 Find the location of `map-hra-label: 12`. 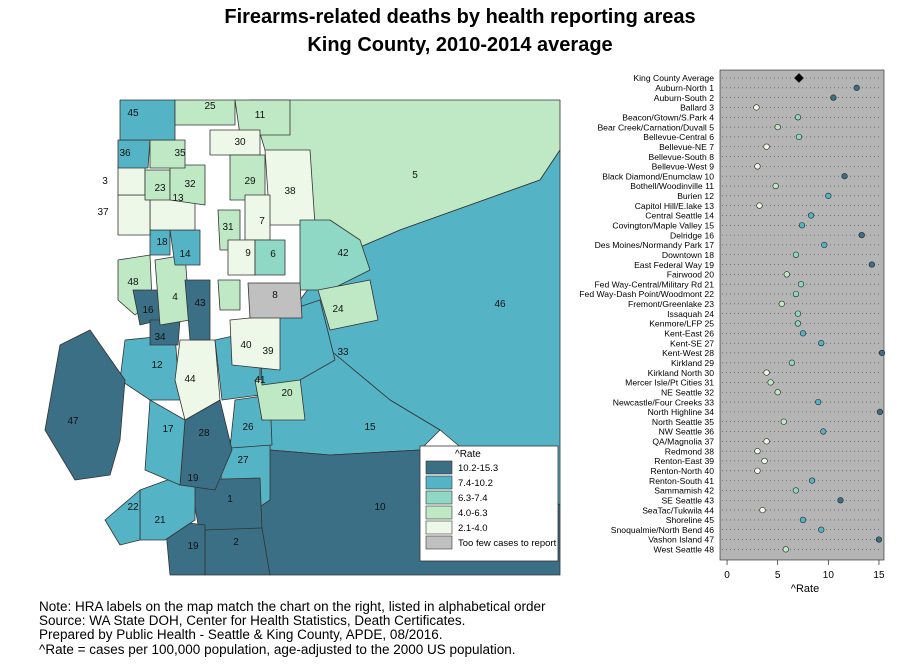

map-hra-label: 12 is located at coordinates (157, 365).